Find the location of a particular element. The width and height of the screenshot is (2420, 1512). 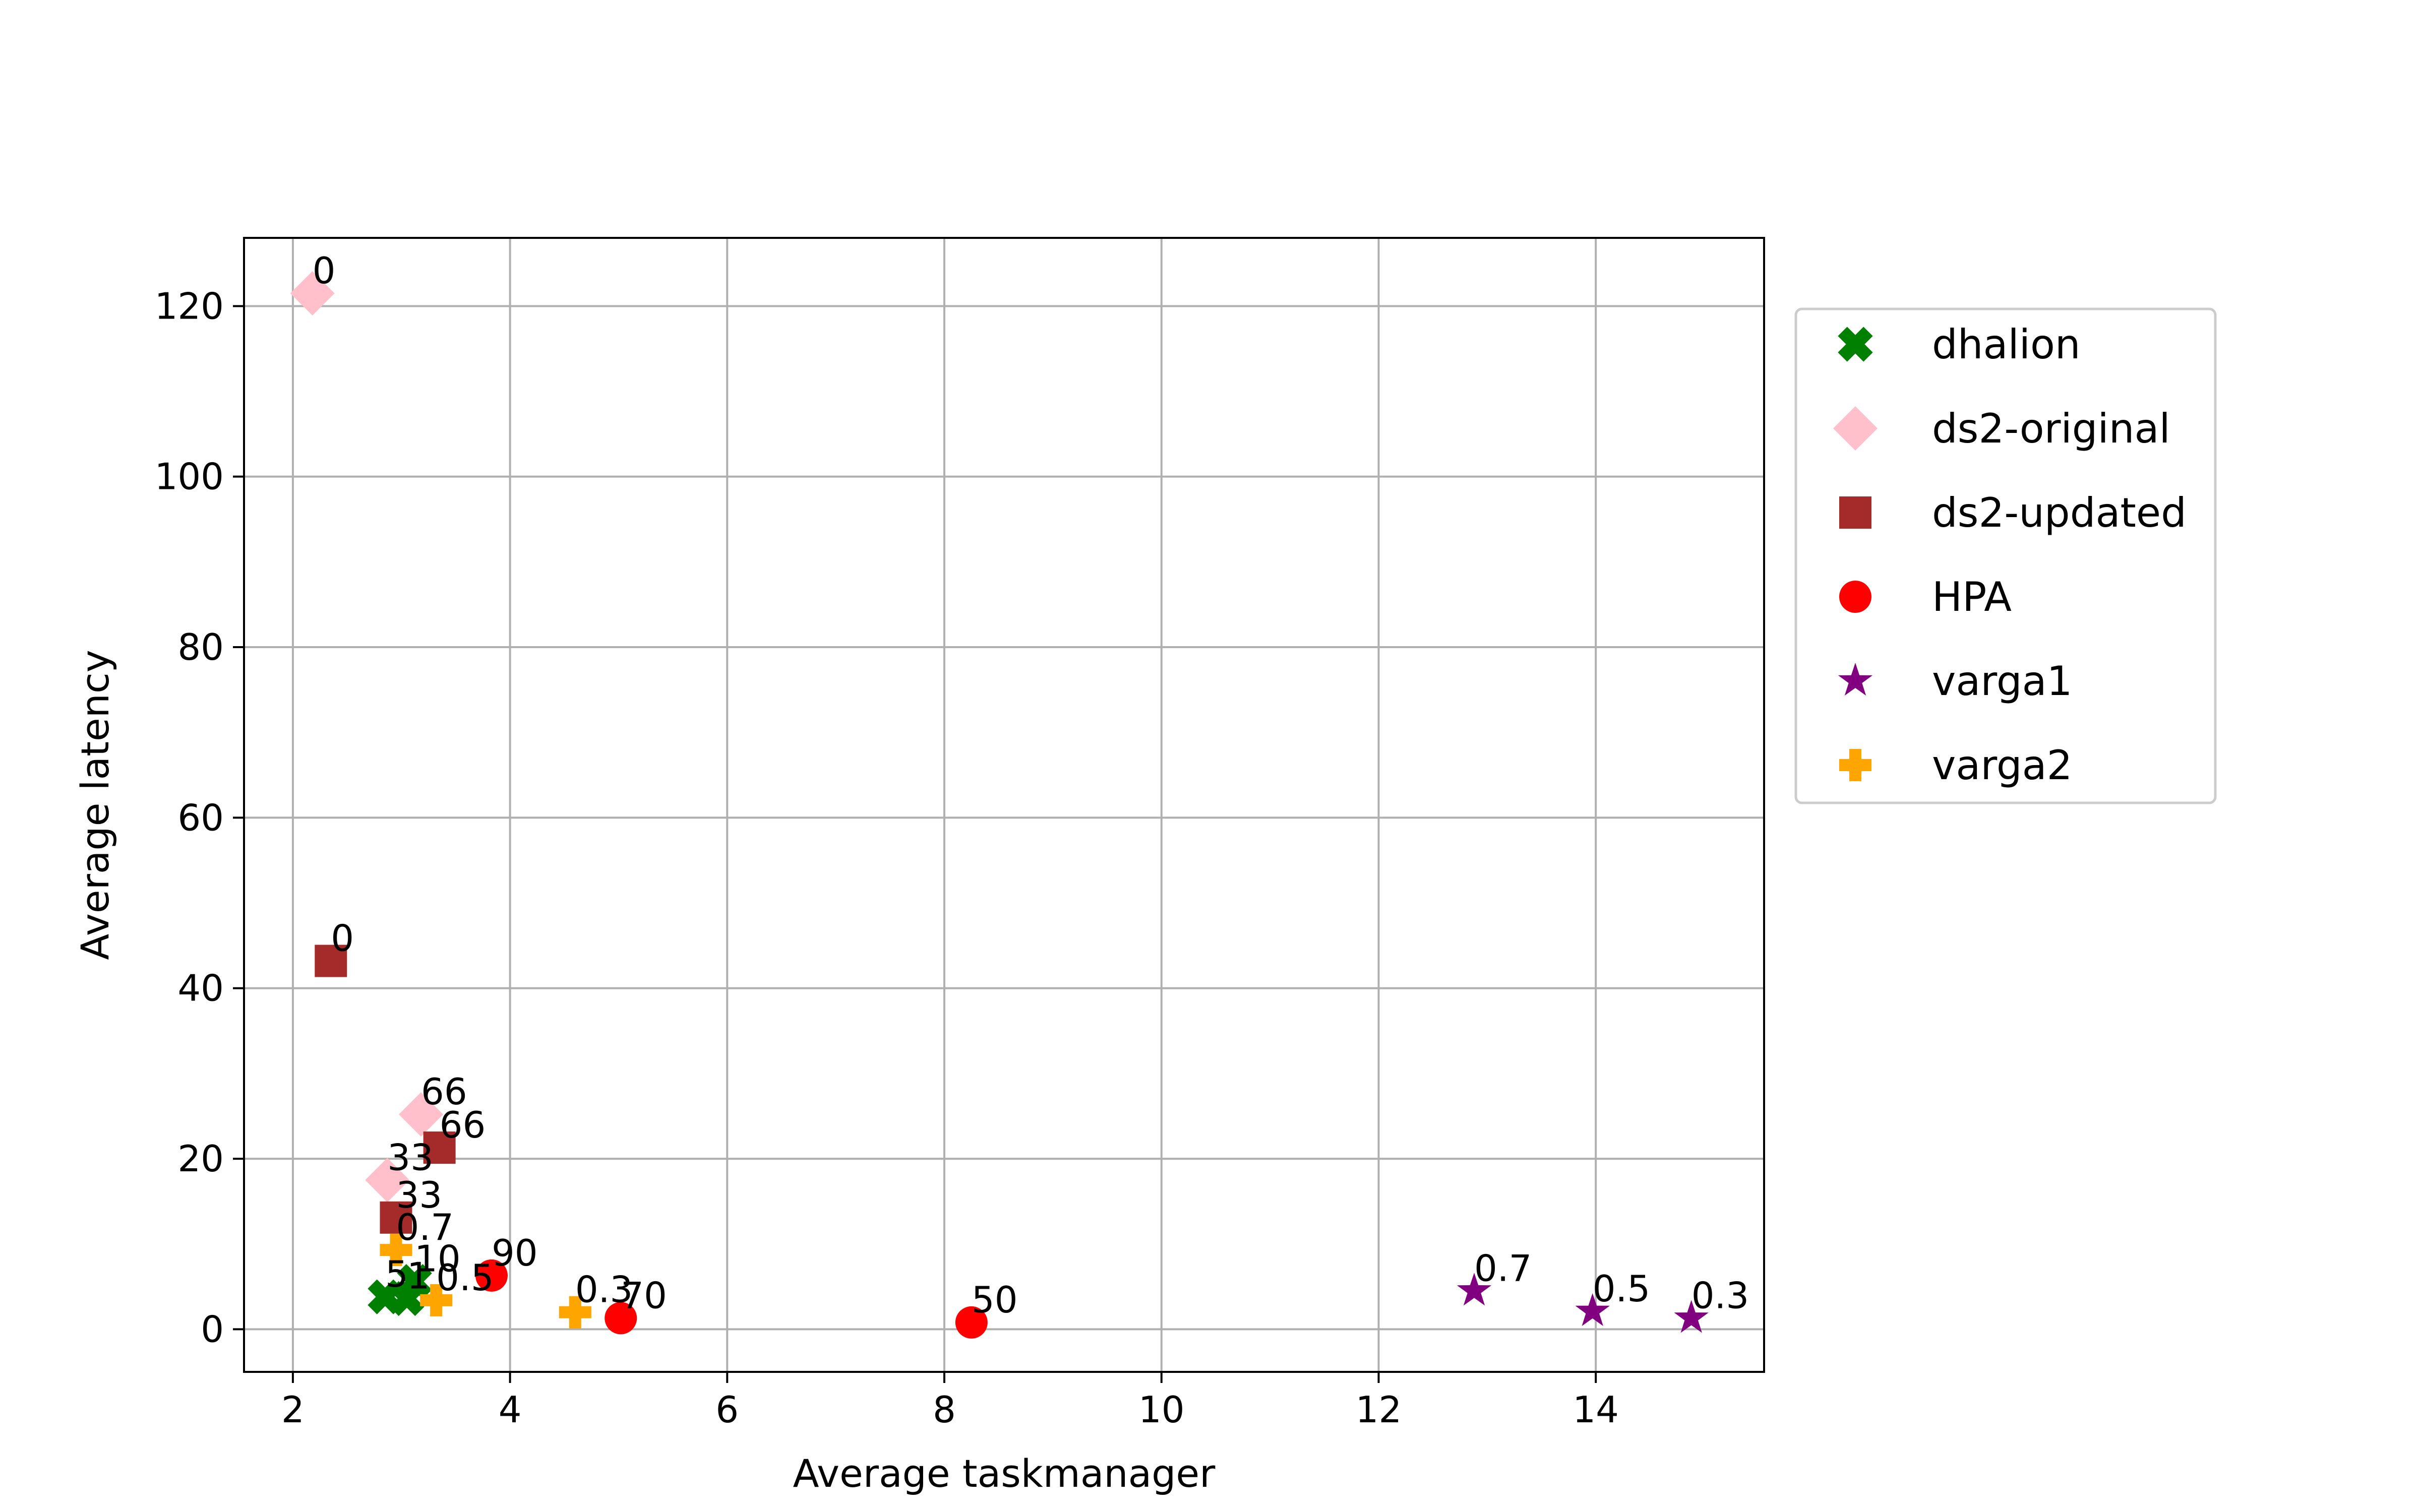

legend-marker-varga1 is located at coordinates (1855, 679).